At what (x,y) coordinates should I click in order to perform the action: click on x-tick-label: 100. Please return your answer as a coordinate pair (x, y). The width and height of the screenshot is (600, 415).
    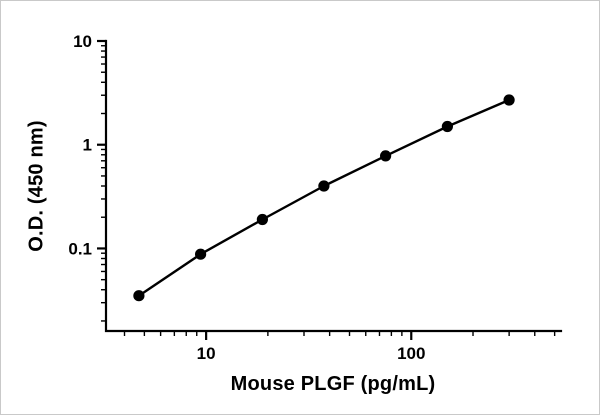
    Looking at the image, I should click on (411, 353).